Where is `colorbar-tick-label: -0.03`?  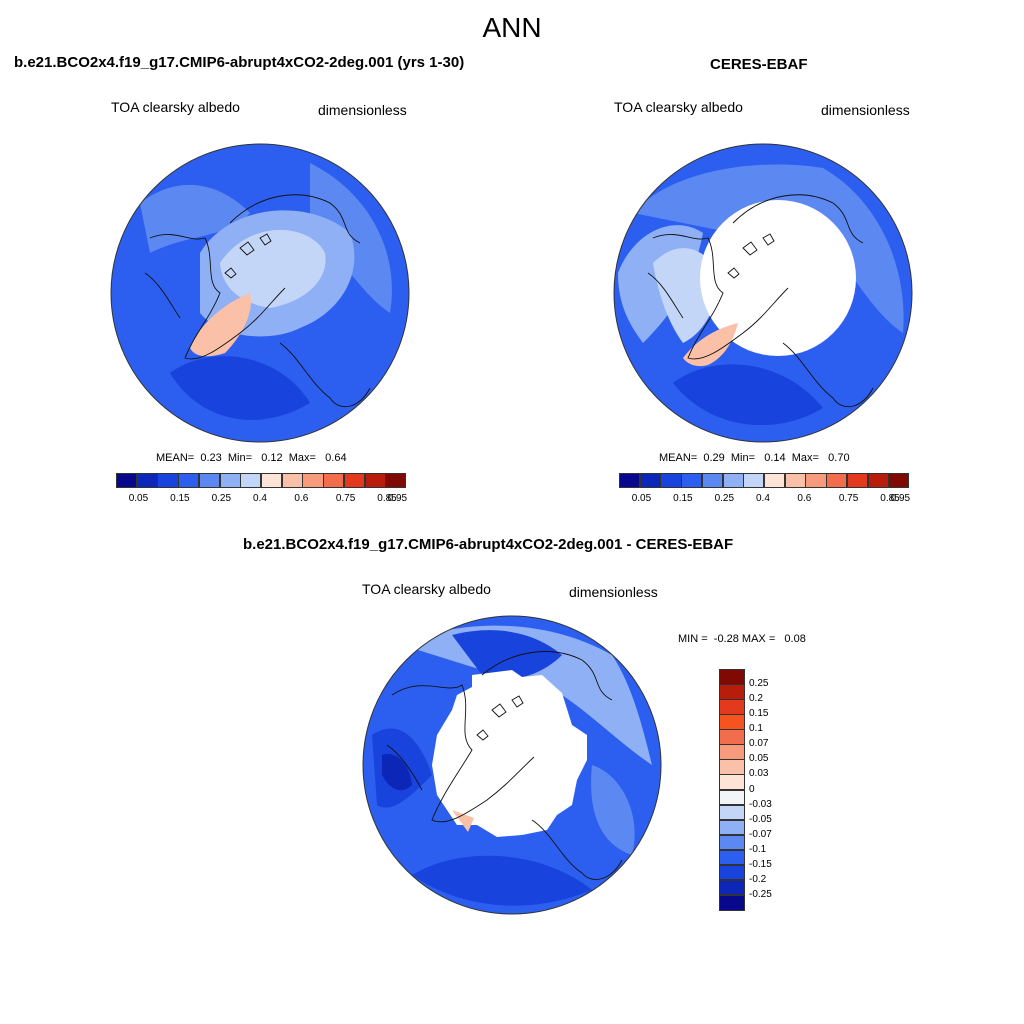
colorbar-tick-label: -0.03 is located at coordinates (760, 804).